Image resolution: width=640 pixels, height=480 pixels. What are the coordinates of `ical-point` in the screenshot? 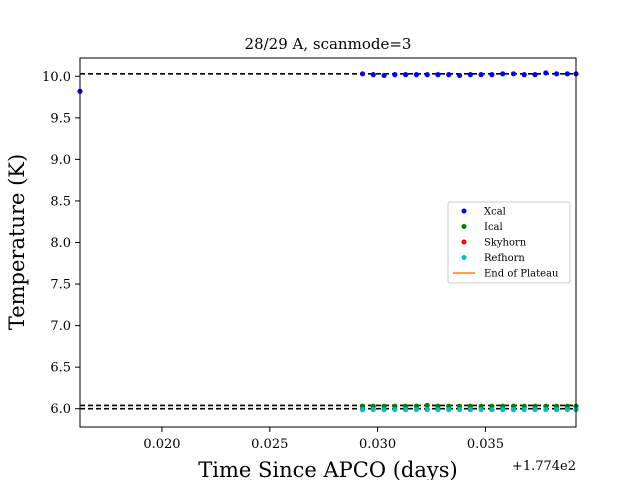 It's located at (427, 405).